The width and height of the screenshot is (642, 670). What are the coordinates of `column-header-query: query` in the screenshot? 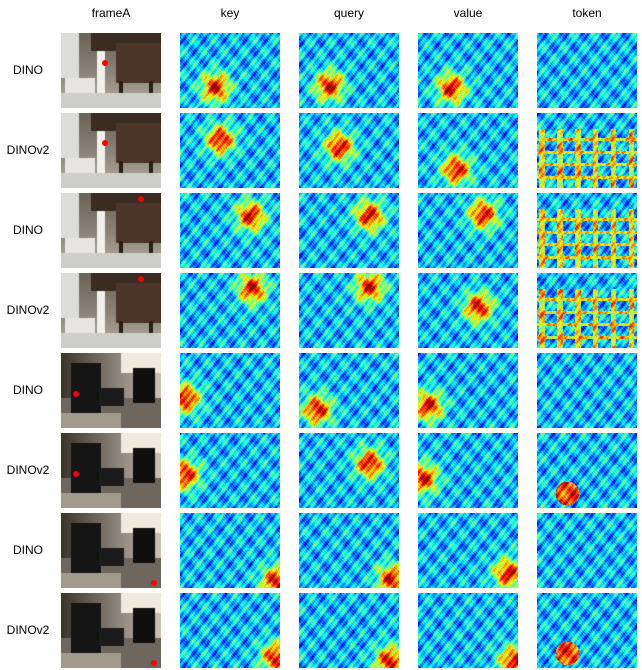 It's located at (349, 13).